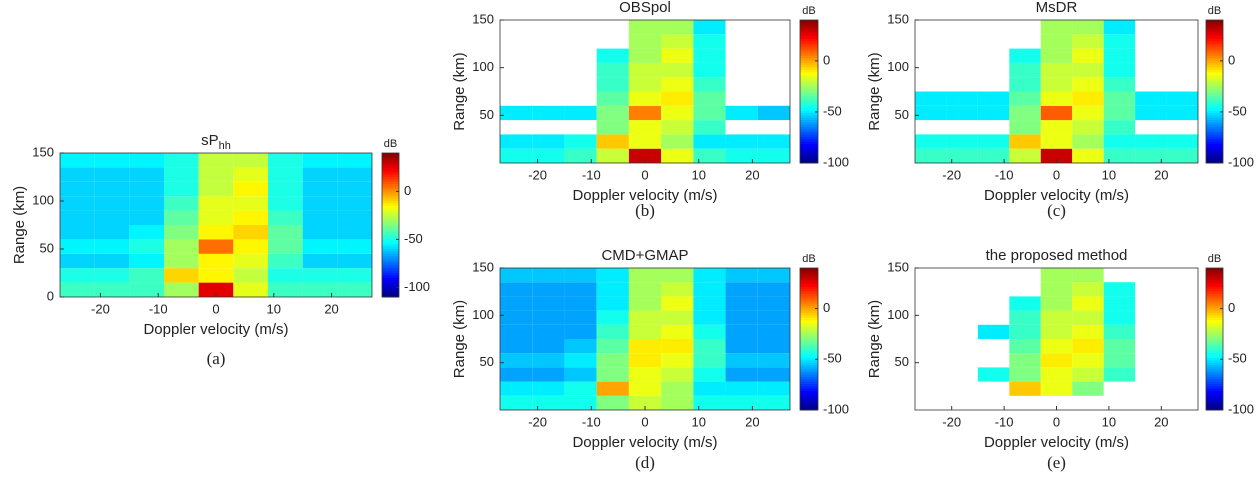 The height and width of the screenshot is (486, 1260). What do you see at coordinates (1056, 195) in the screenshot?
I see `x-axis-label: Doppler velocity (m/s)` at bounding box center [1056, 195].